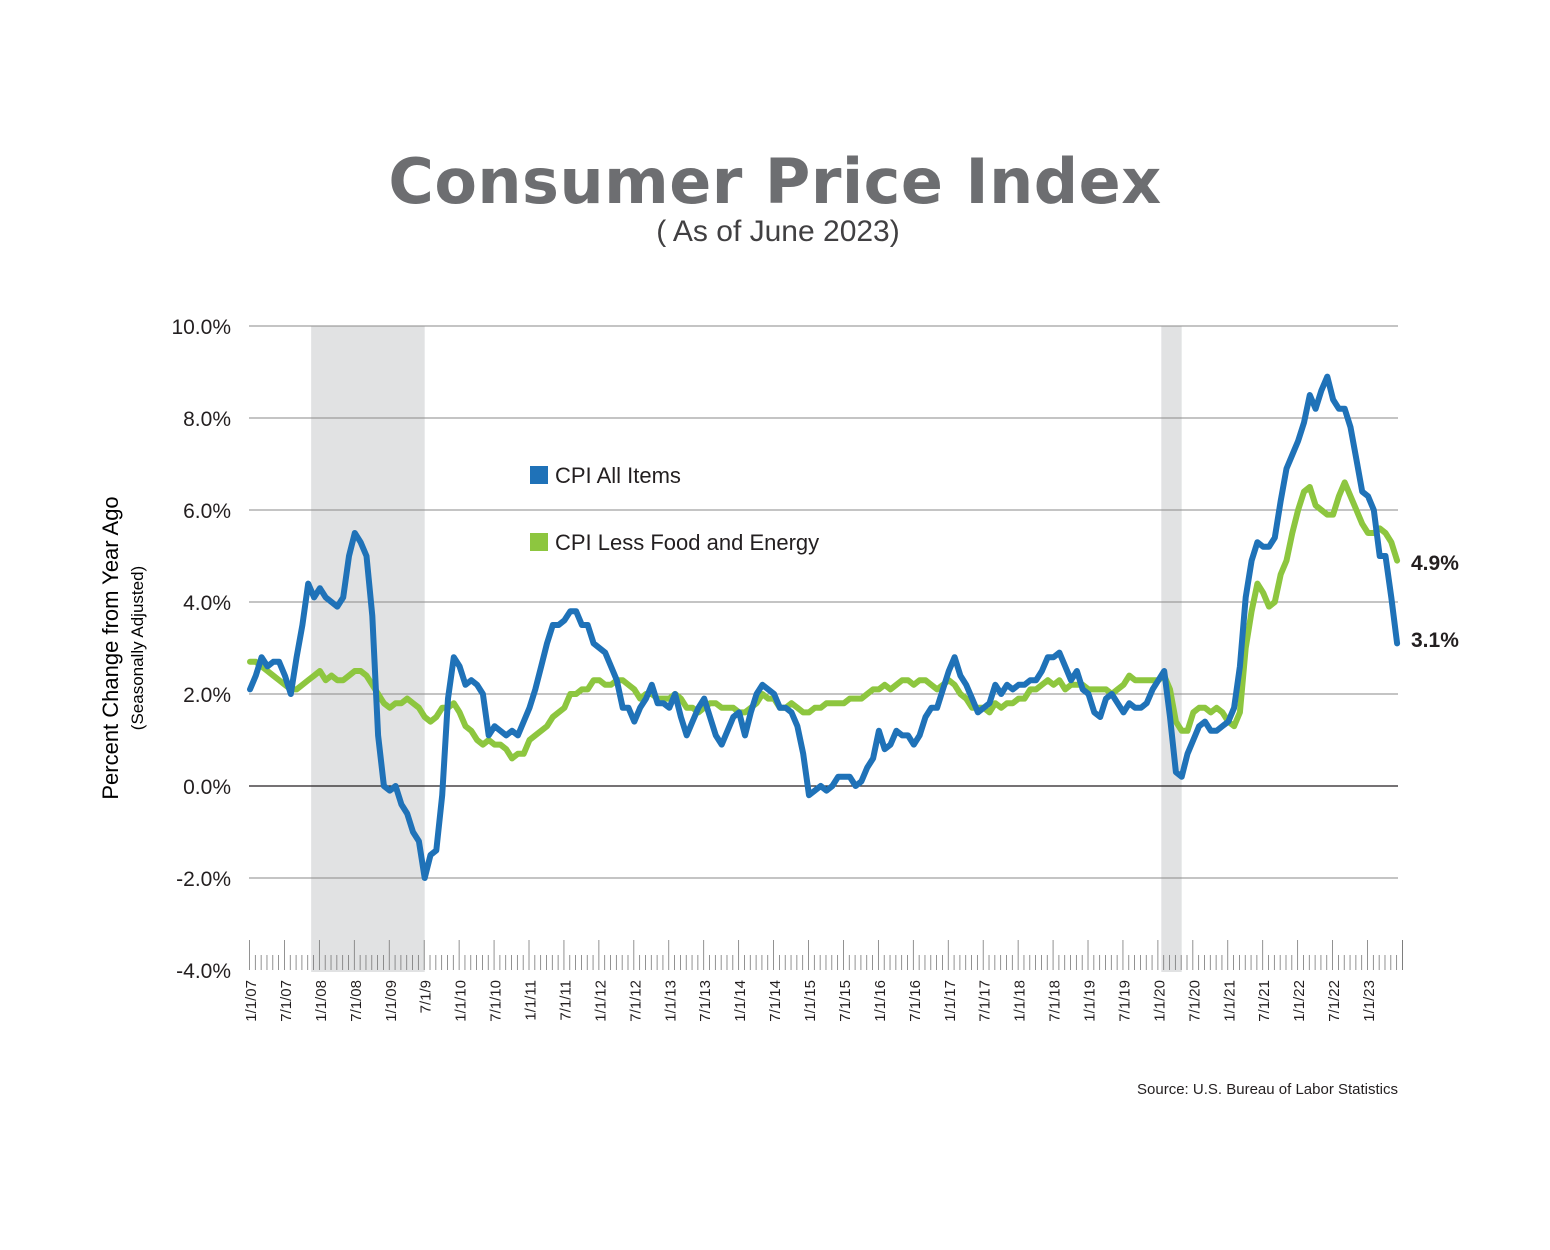  What do you see at coordinates (286, 1001) in the screenshot?
I see `x-tick-label: 7/1/07` at bounding box center [286, 1001].